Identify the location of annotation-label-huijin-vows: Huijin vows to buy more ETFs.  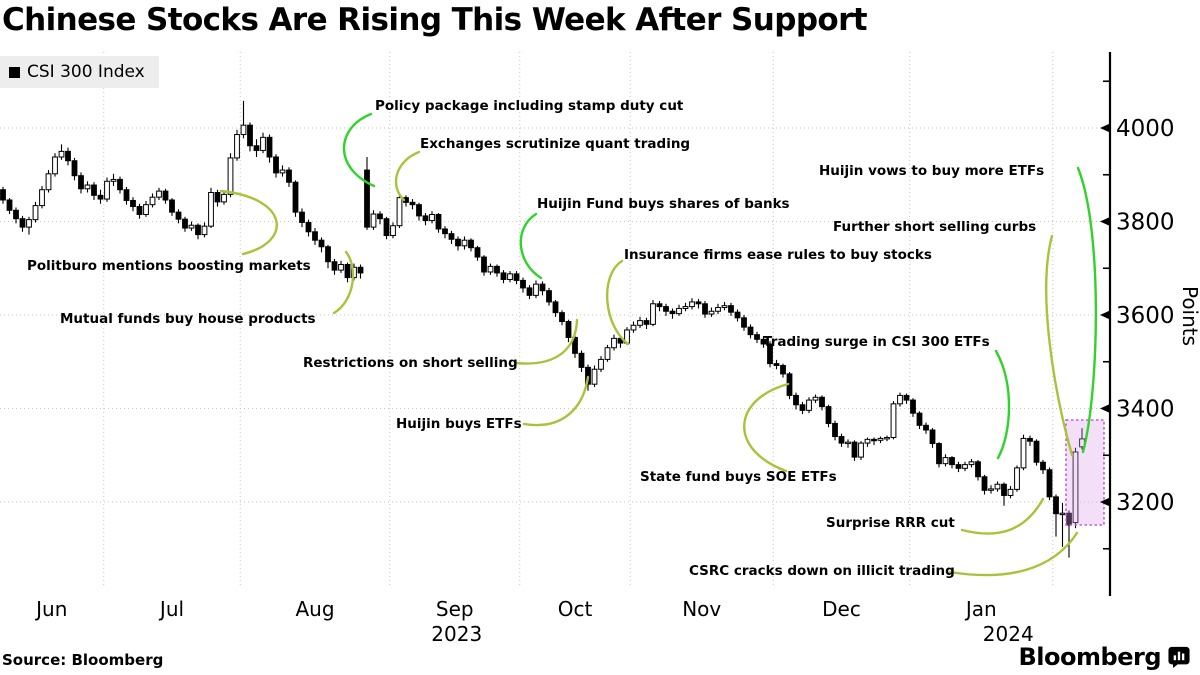
(931, 171).